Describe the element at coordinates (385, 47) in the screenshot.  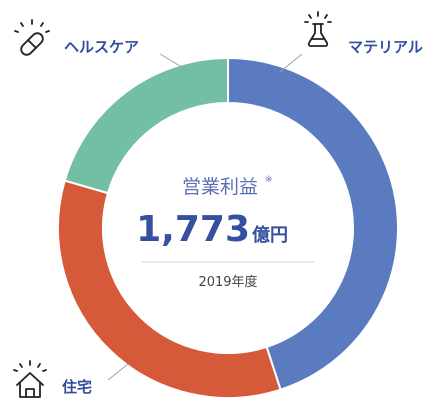
I see `segment-label-materials: マテリアル` at that location.